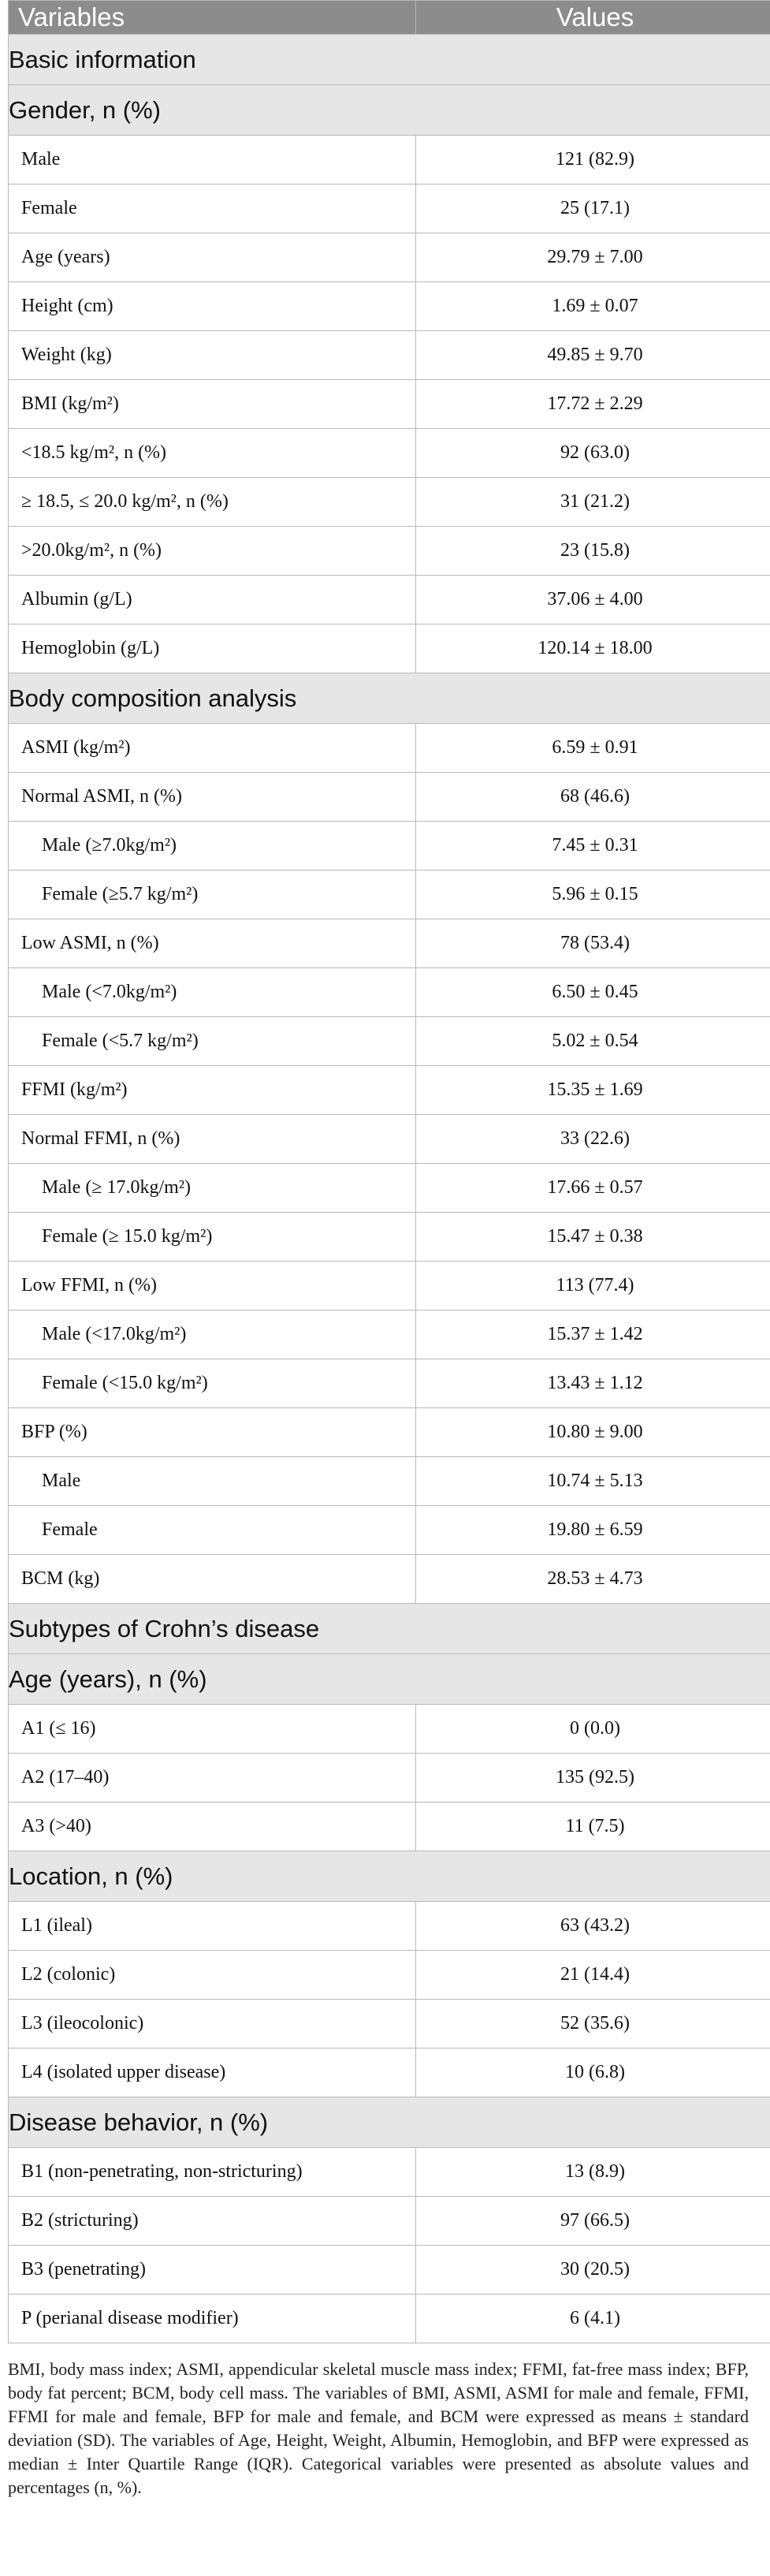  What do you see at coordinates (212, 453) in the screenshot?
I see `row-label: <18.5 kg/m², n (%)` at bounding box center [212, 453].